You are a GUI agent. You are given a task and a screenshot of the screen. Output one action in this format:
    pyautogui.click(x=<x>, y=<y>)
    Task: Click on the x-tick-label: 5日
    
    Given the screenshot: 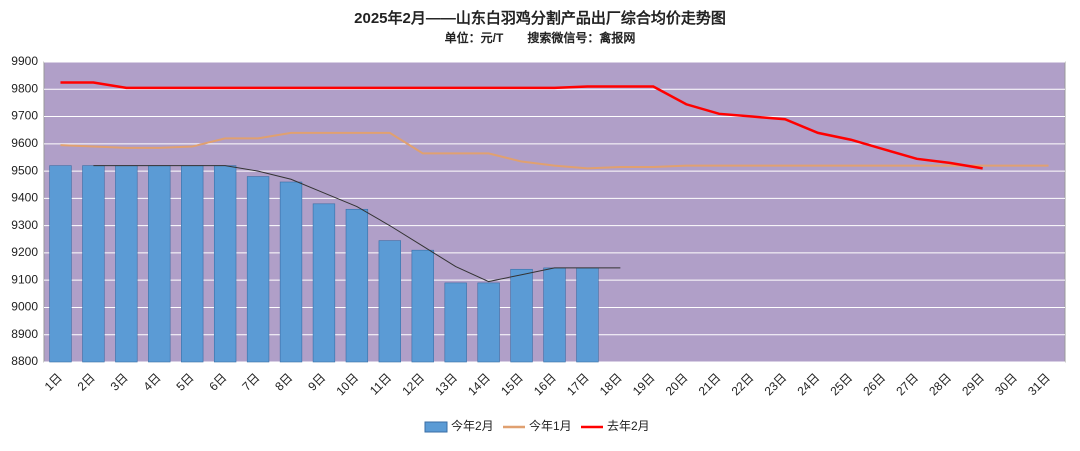 What is the action you would take?
    pyautogui.click(x=184, y=381)
    